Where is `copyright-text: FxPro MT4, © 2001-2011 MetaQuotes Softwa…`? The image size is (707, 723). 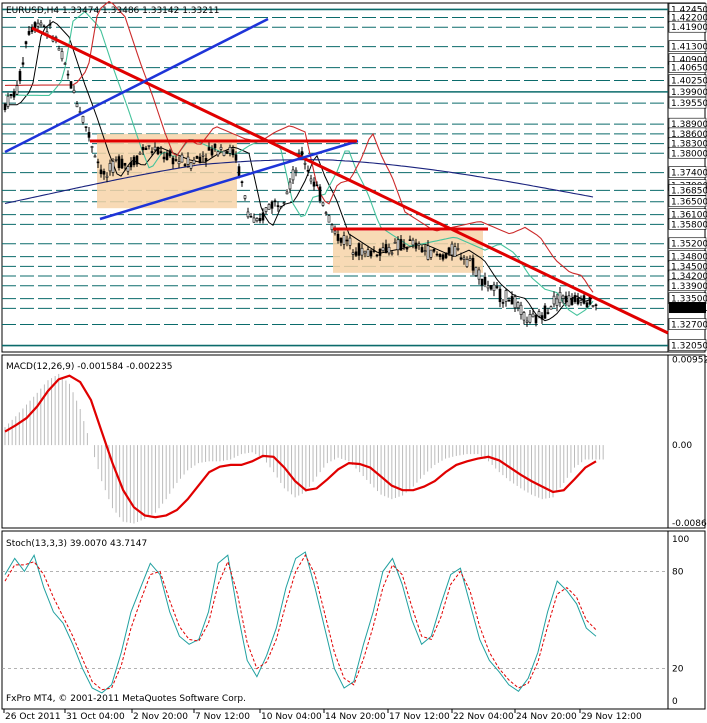
copyright-text: FxPro MT4, © 2001-2011 MetaQuotes Softwa… is located at coordinates (126, 699).